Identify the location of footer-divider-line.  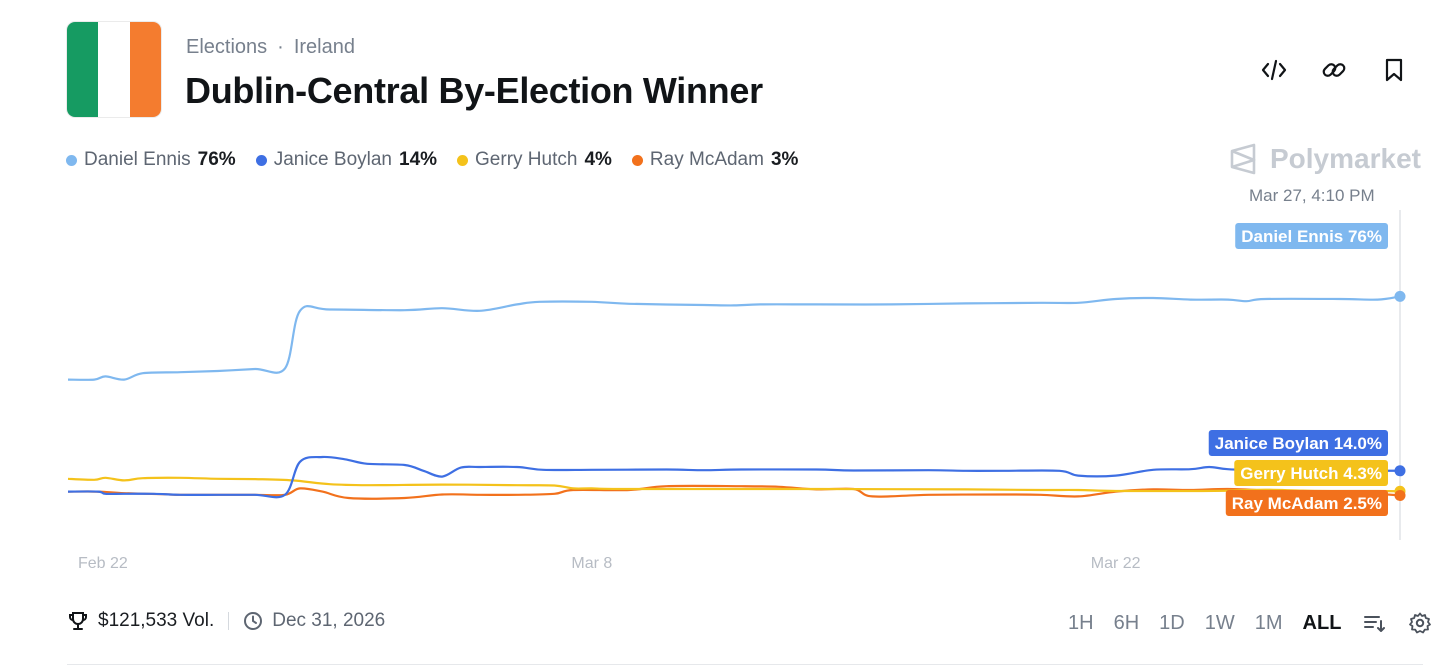
(745, 664).